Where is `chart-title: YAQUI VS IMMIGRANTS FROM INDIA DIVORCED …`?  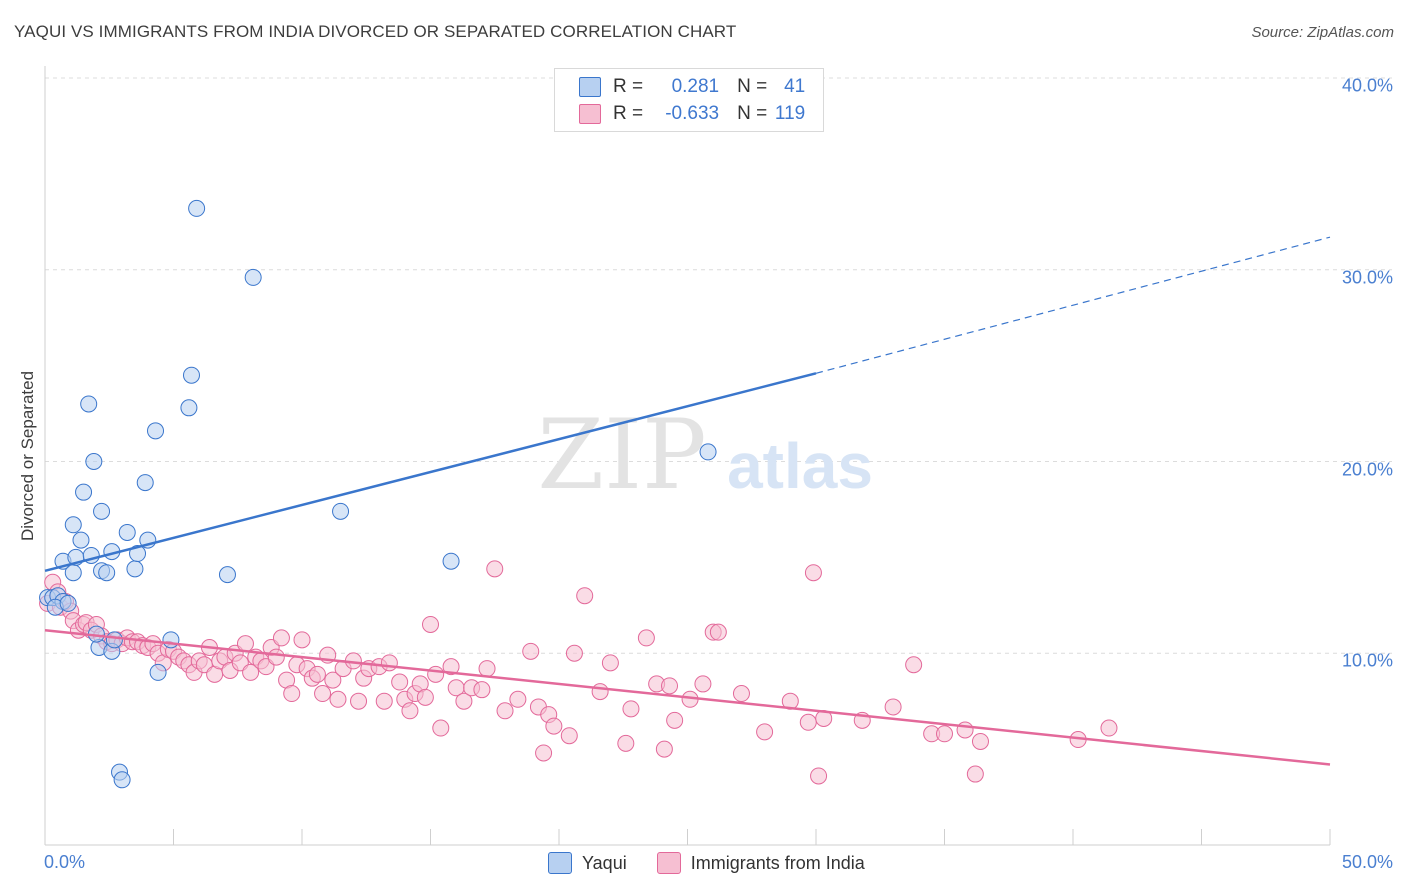 chart-title: YAQUI VS IMMIGRANTS FROM INDIA DIVORCED … is located at coordinates (375, 31).